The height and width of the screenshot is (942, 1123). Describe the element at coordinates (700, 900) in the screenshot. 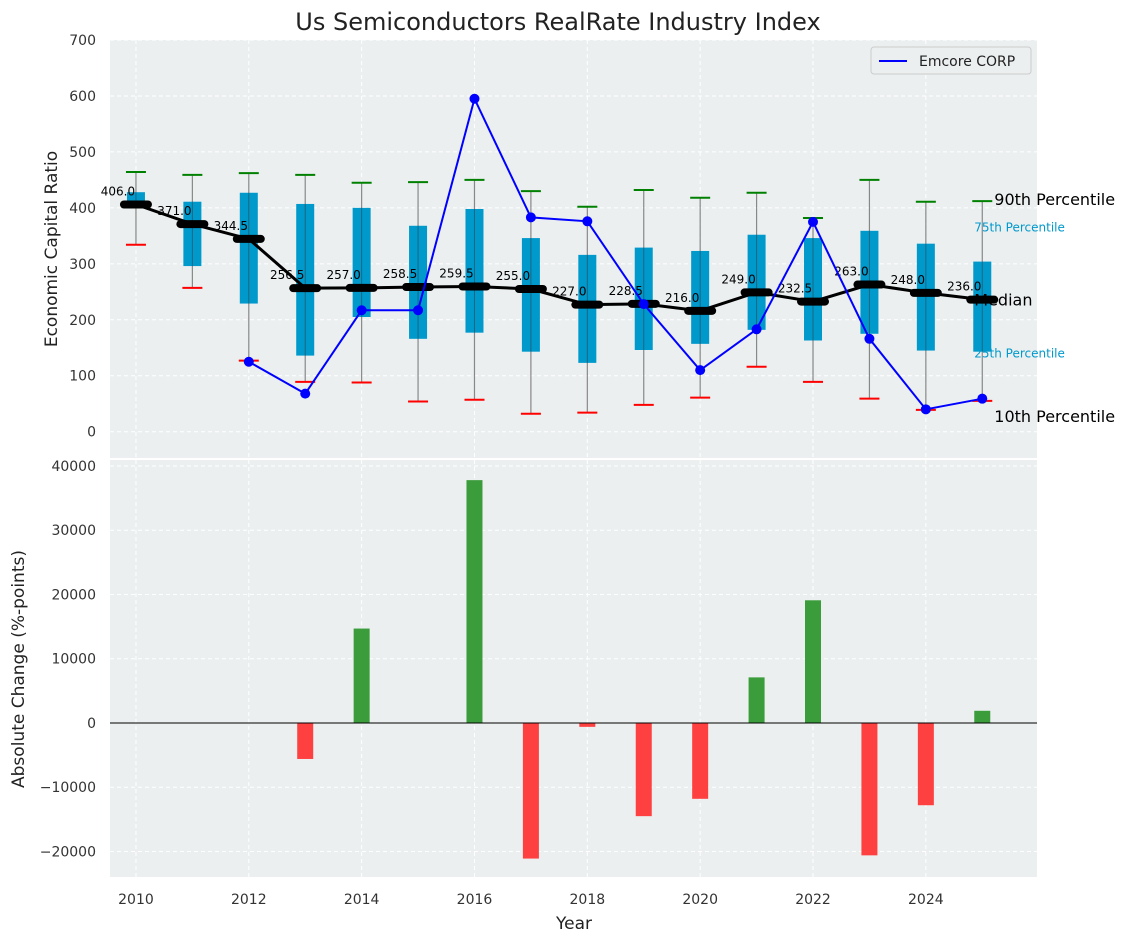

I see `x-tick-label: 2020` at that location.